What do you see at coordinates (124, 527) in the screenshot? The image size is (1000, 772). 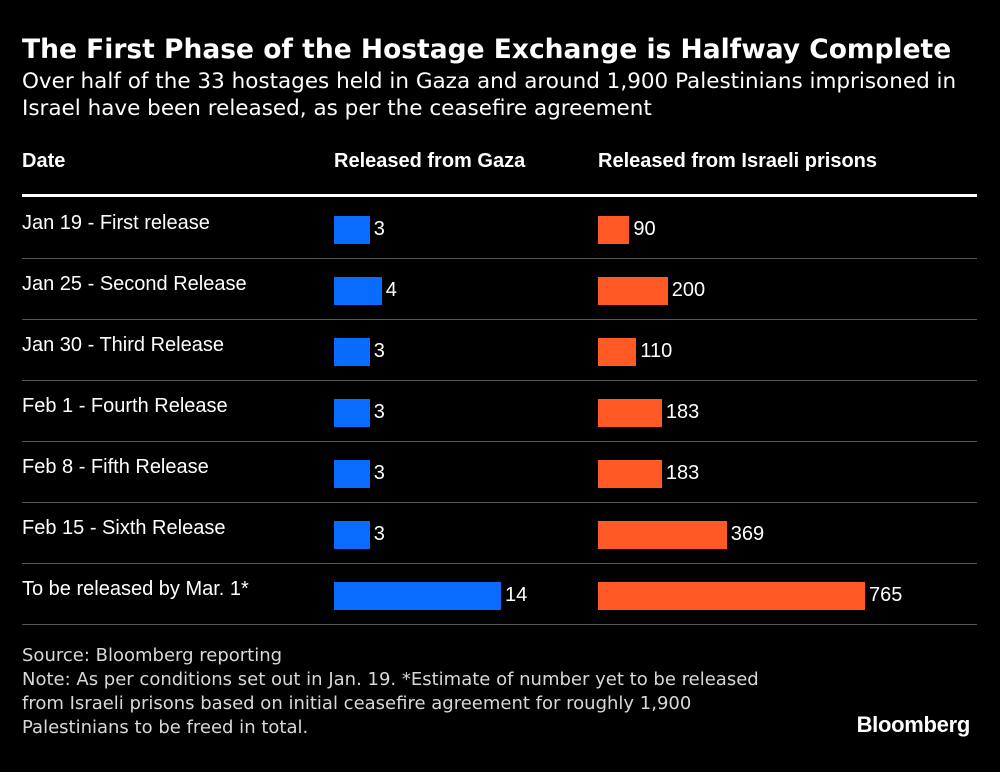 I see `row-label: Feb 15 - Sixth Release` at bounding box center [124, 527].